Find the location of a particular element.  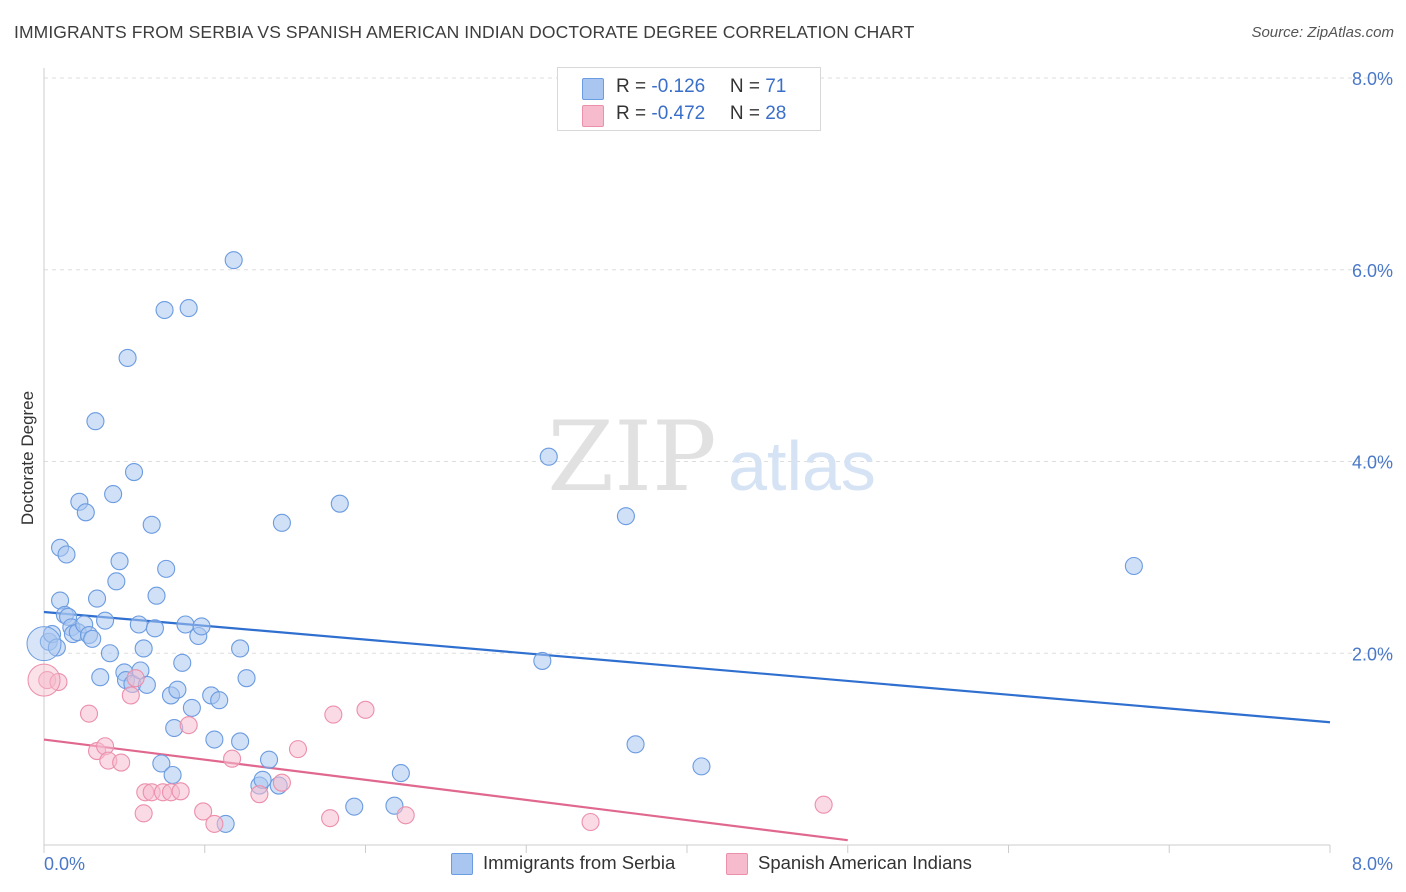

y-tick-label: 4.0% is located at coordinates (1372, 463).